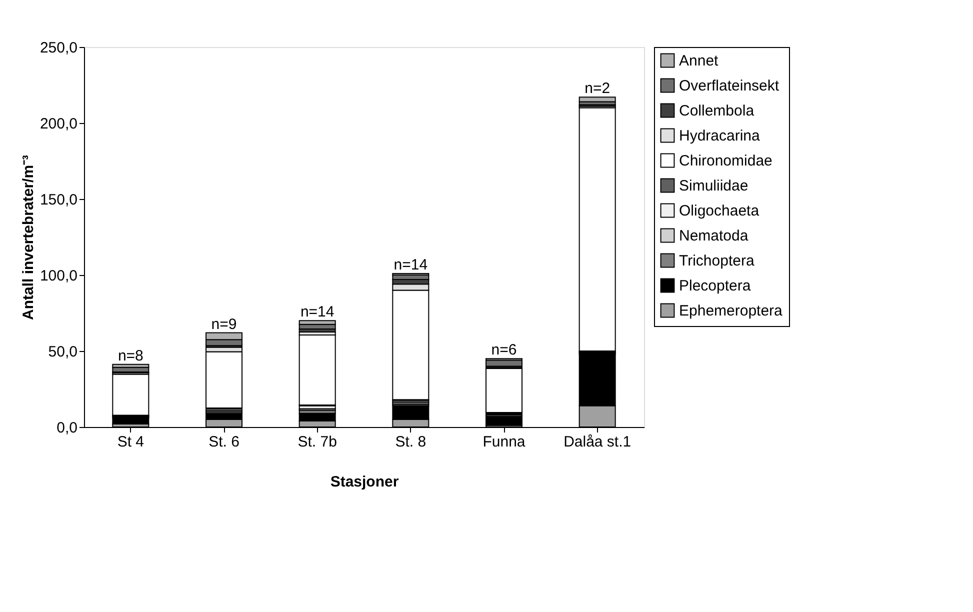  Describe the element at coordinates (59, 276) in the screenshot. I see `y-tick-label: 100,0` at that location.